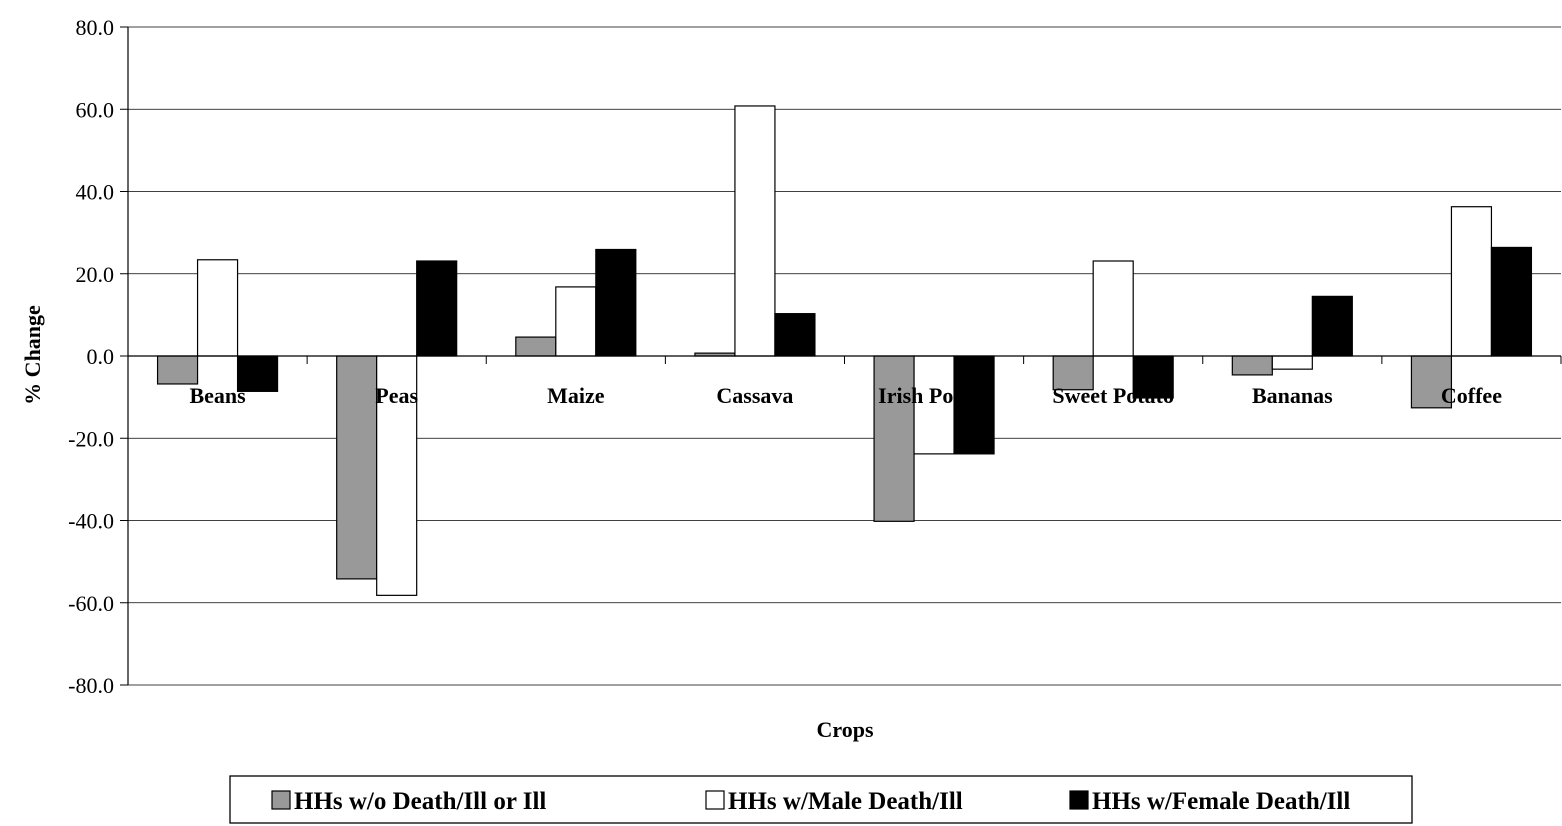 This screenshot has width=1562, height=826. Describe the element at coordinates (95, 192) in the screenshot. I see `y-tick-label: 40.0` at that location.